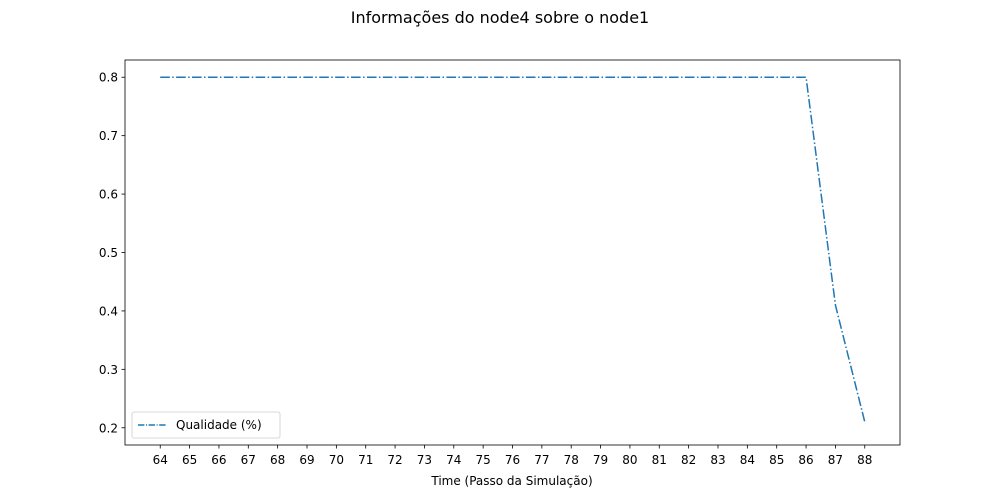  I want to click on x-tick-label: 79, so click(600, 460).